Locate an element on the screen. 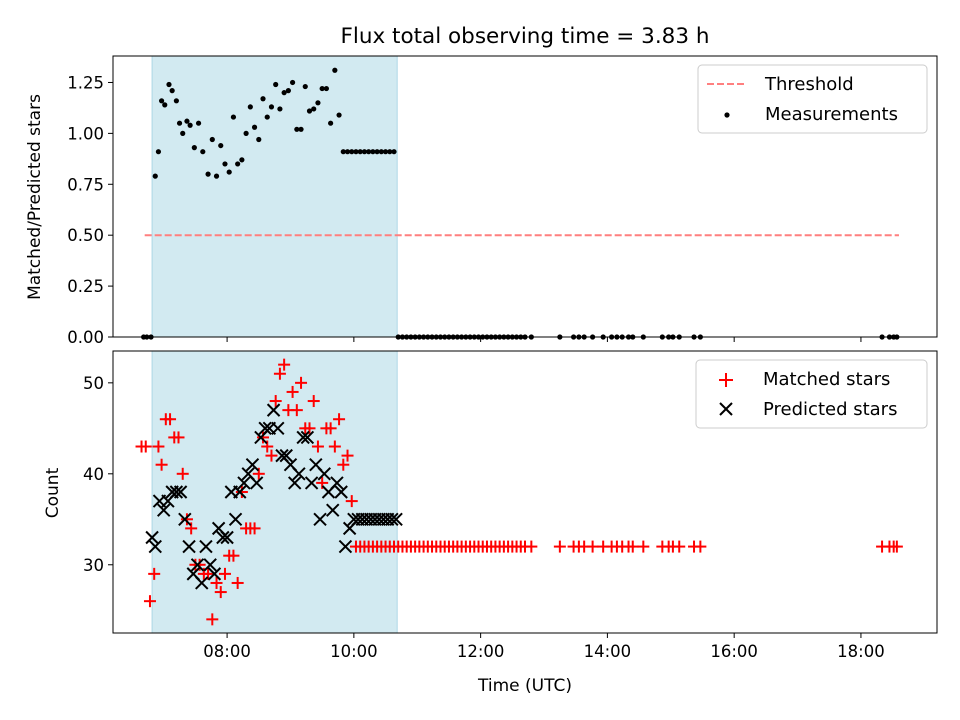  x-axis-label: Time (UTC) is located at coordinates (524, 686).